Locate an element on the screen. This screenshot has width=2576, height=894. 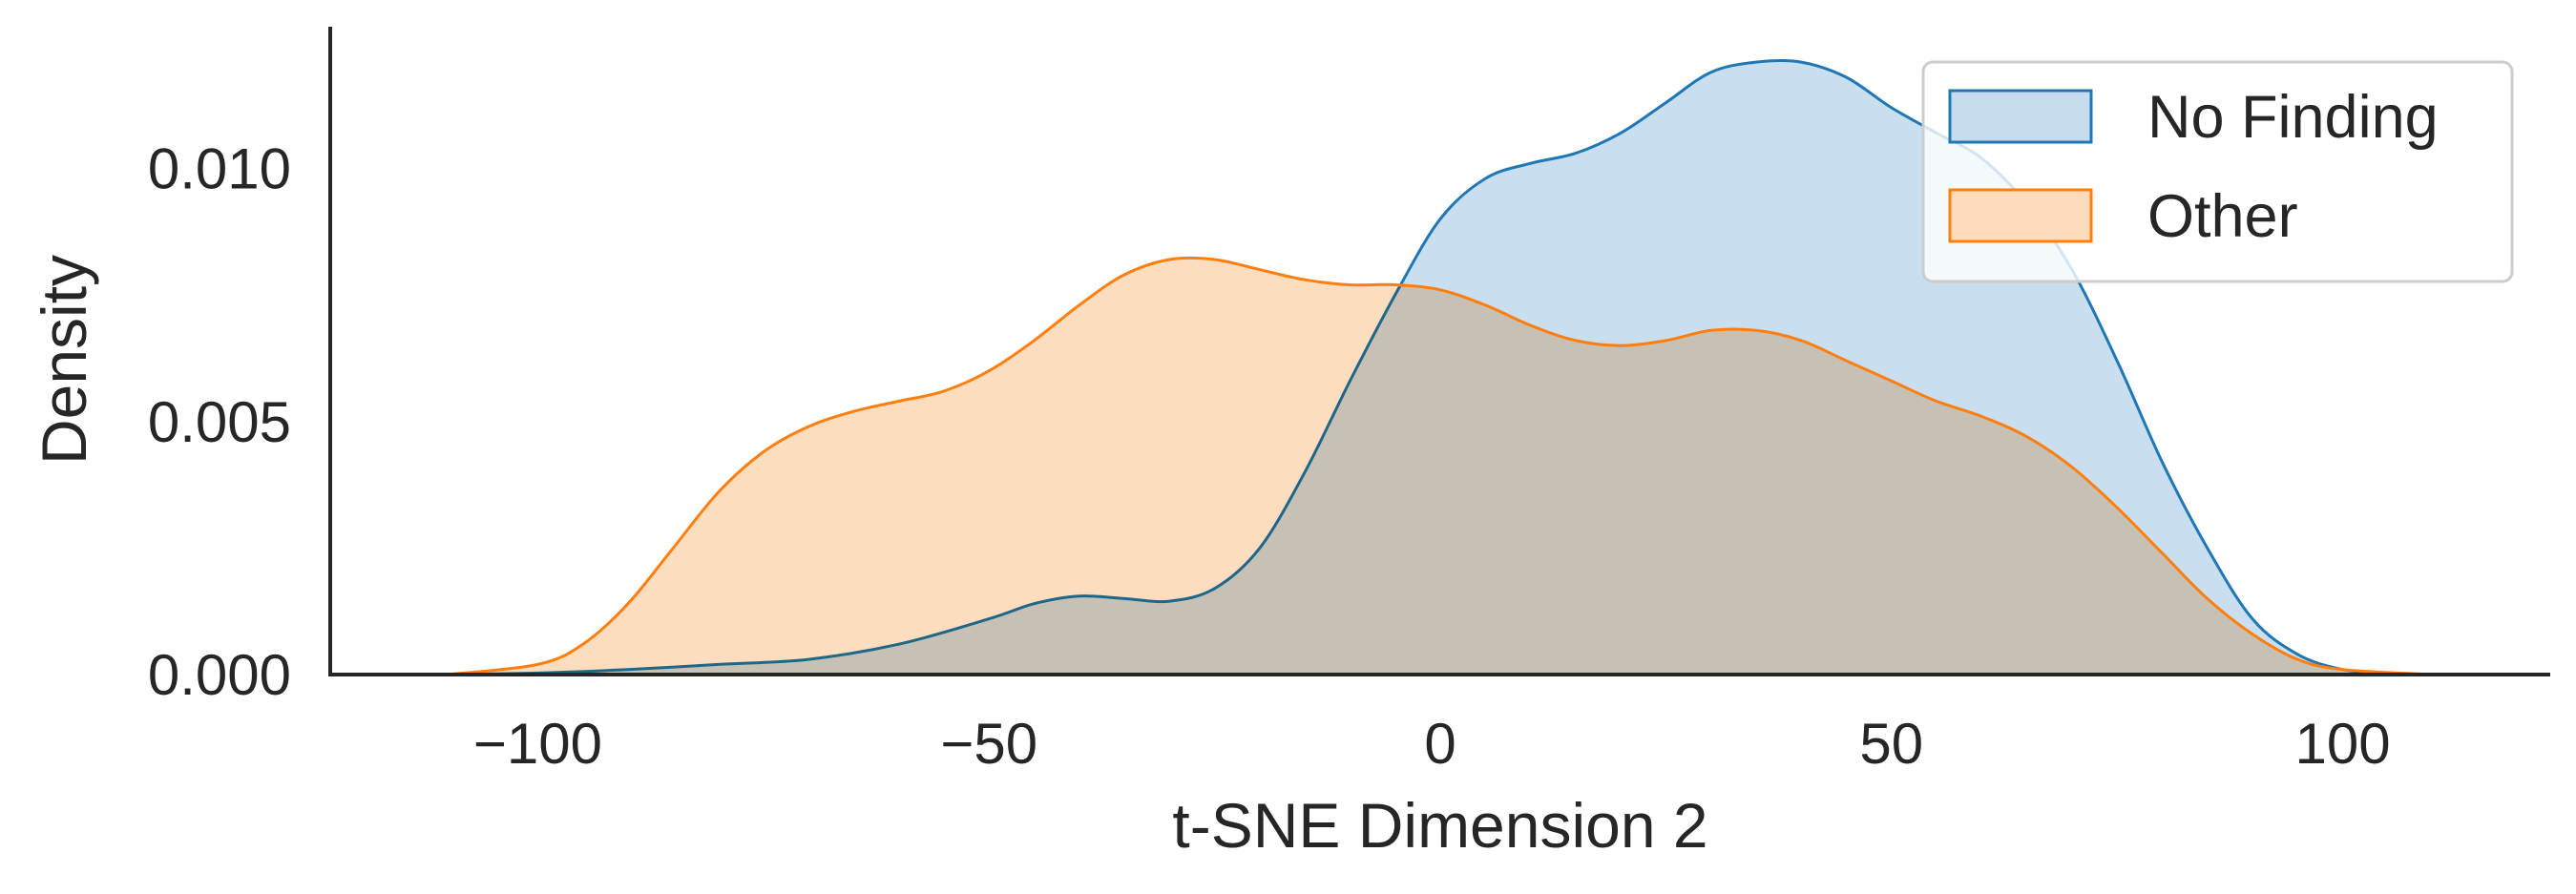
x-tick-label: 100 is located at coordinates (2342, 744).